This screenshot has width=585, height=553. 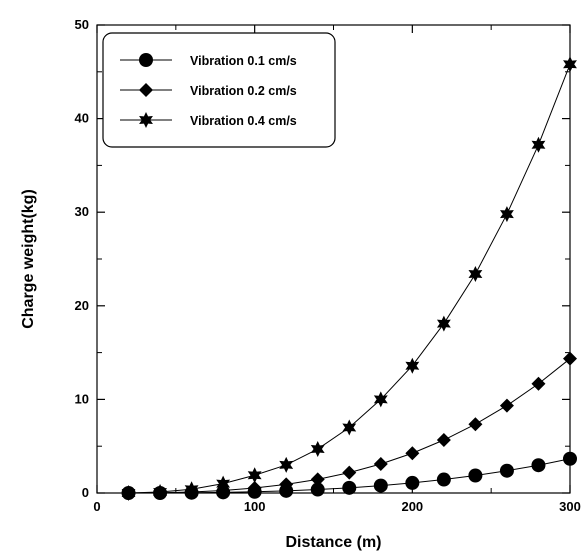 I want to click on legend-label-2: Vibration 0.2 cm/s, so click(x=243, y=91).